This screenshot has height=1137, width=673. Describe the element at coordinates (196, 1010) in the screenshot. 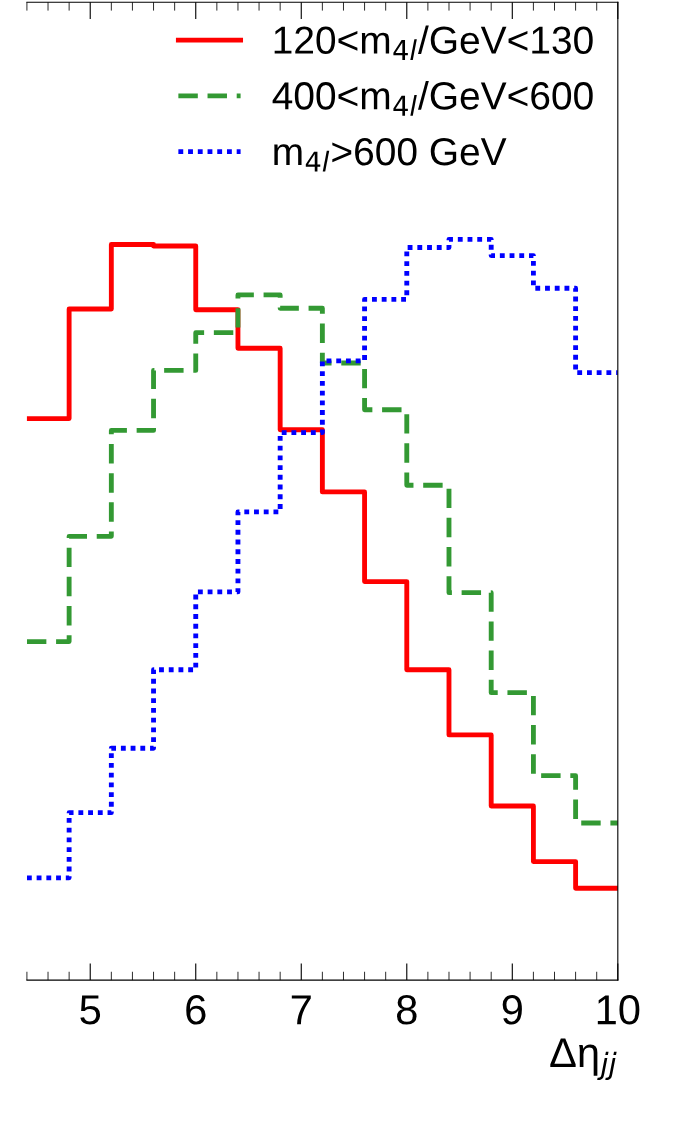

I see `x-tick-label: 6` at that location.